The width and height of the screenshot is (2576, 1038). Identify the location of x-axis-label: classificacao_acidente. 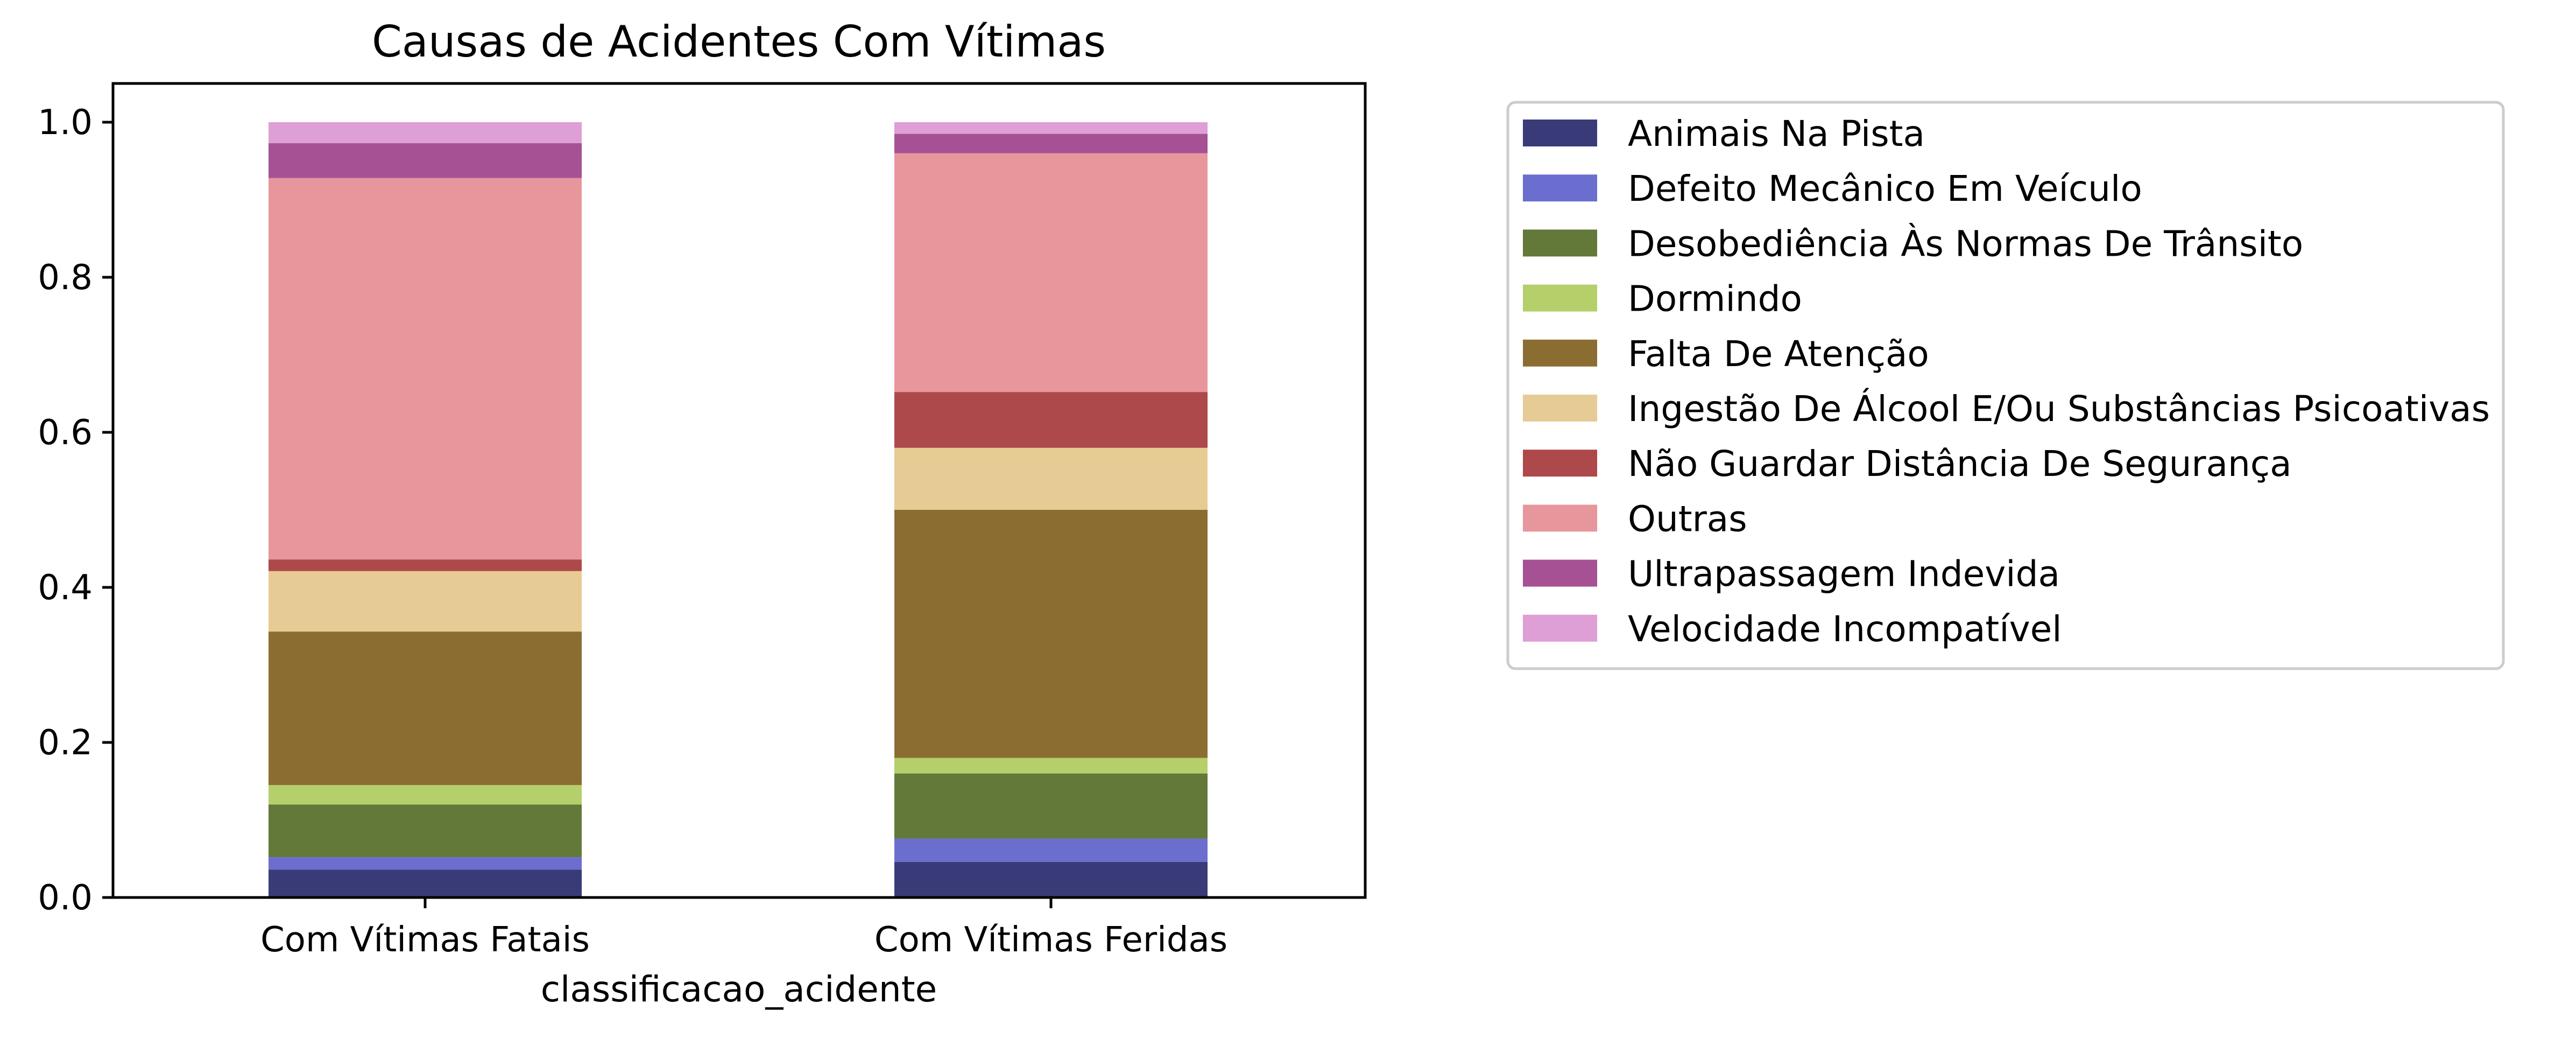
(739, 989).